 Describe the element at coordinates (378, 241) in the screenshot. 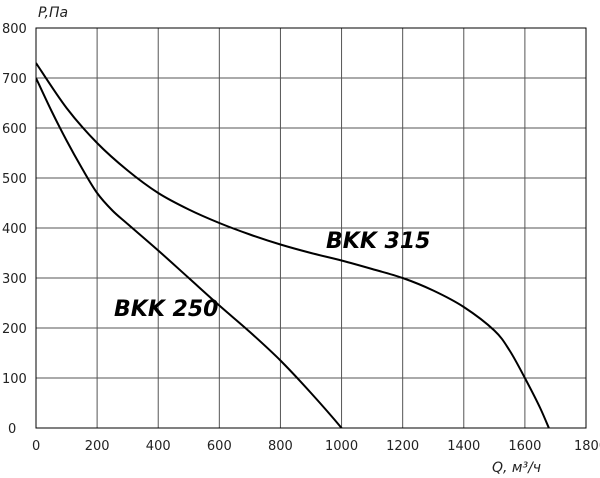

I see `series-label-bkk-315: BKK 315` at that location.